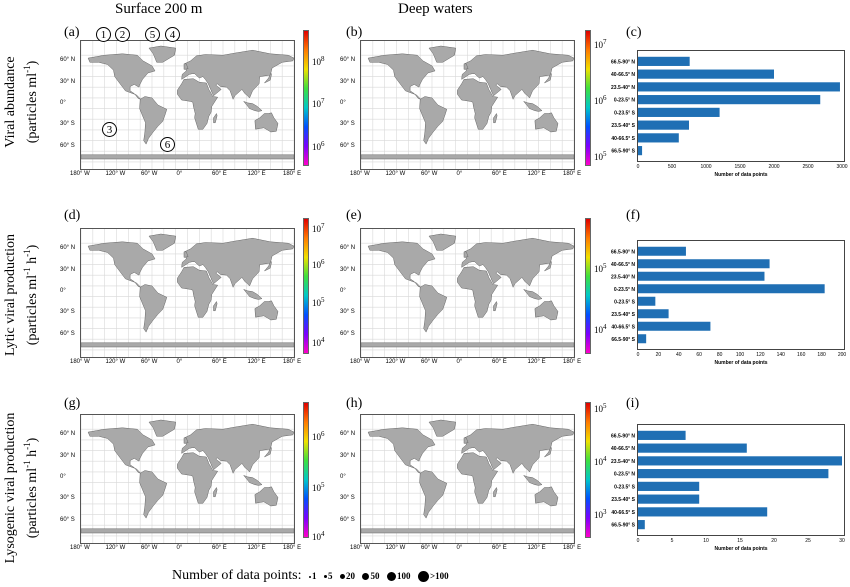 The width and height of the screenshot is (850, 587). Describe the element at coordinates (605, 327) in the screenshot. I see `cbar-e-tick-1-exp: 4` at that location.